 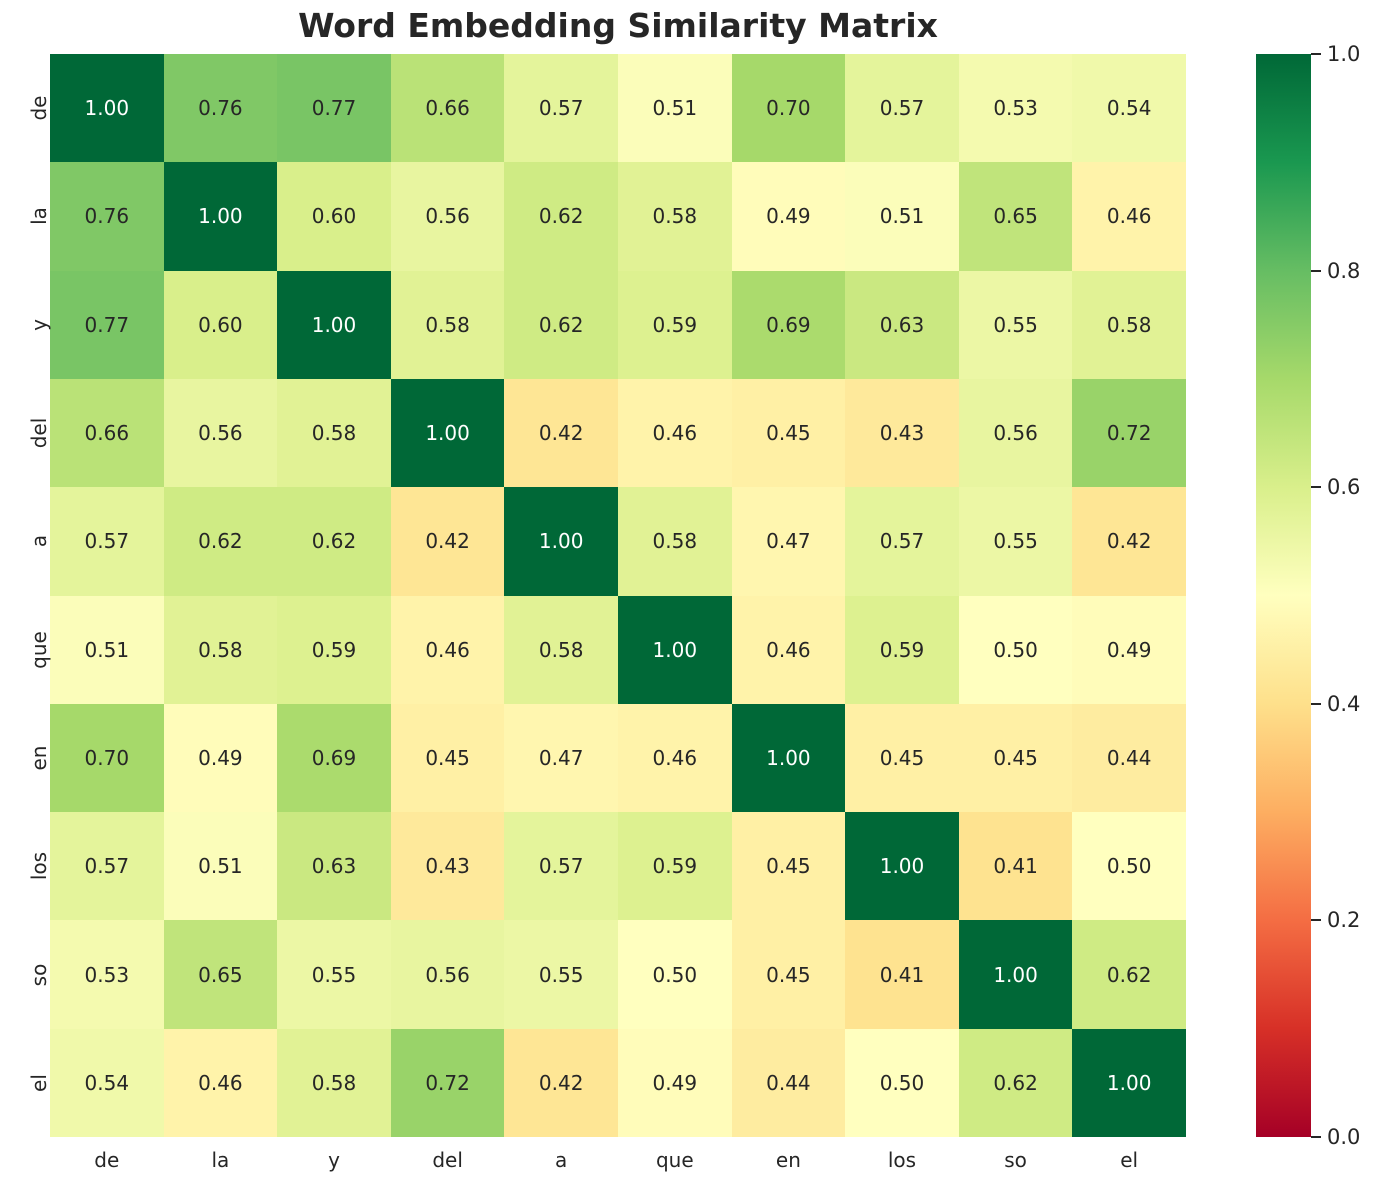 What do you see at coordinates (39, 974) in the screenshot?
I see `y-tick-label: so` at bounding box center [39, 974].